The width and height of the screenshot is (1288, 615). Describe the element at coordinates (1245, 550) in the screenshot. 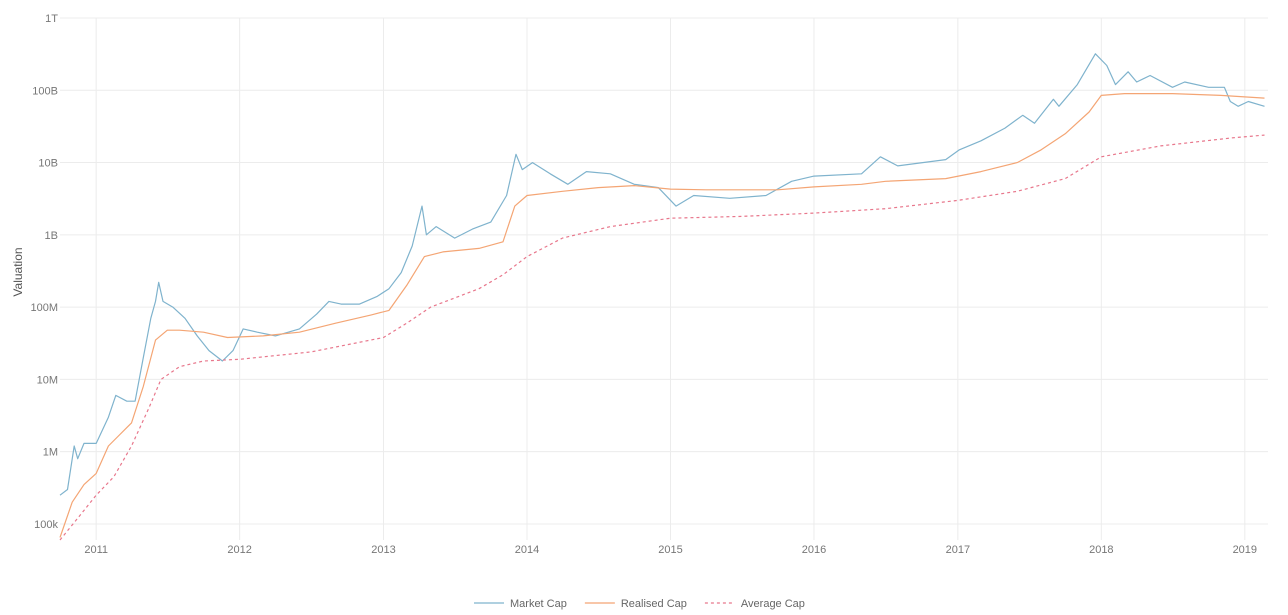

I see `x-tick-label: 2019` at that location.